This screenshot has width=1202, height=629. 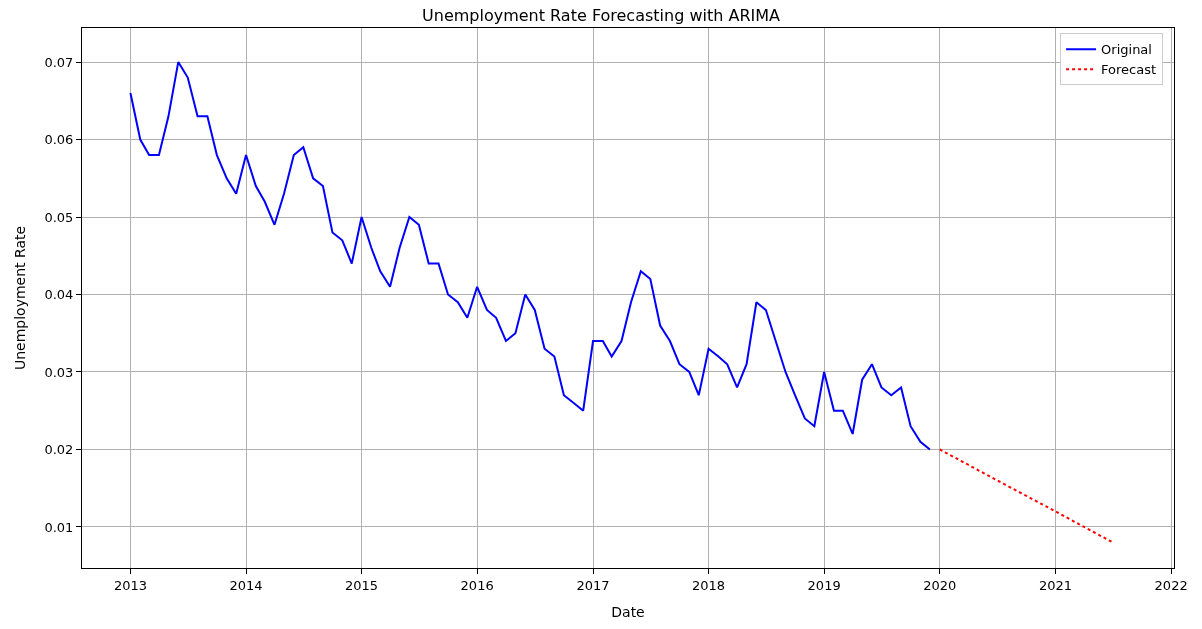 What do you see at coordinates (59, 450) in the screenshot?
I see `y-tick-label: 0.02` at bounding box center [59, 450].